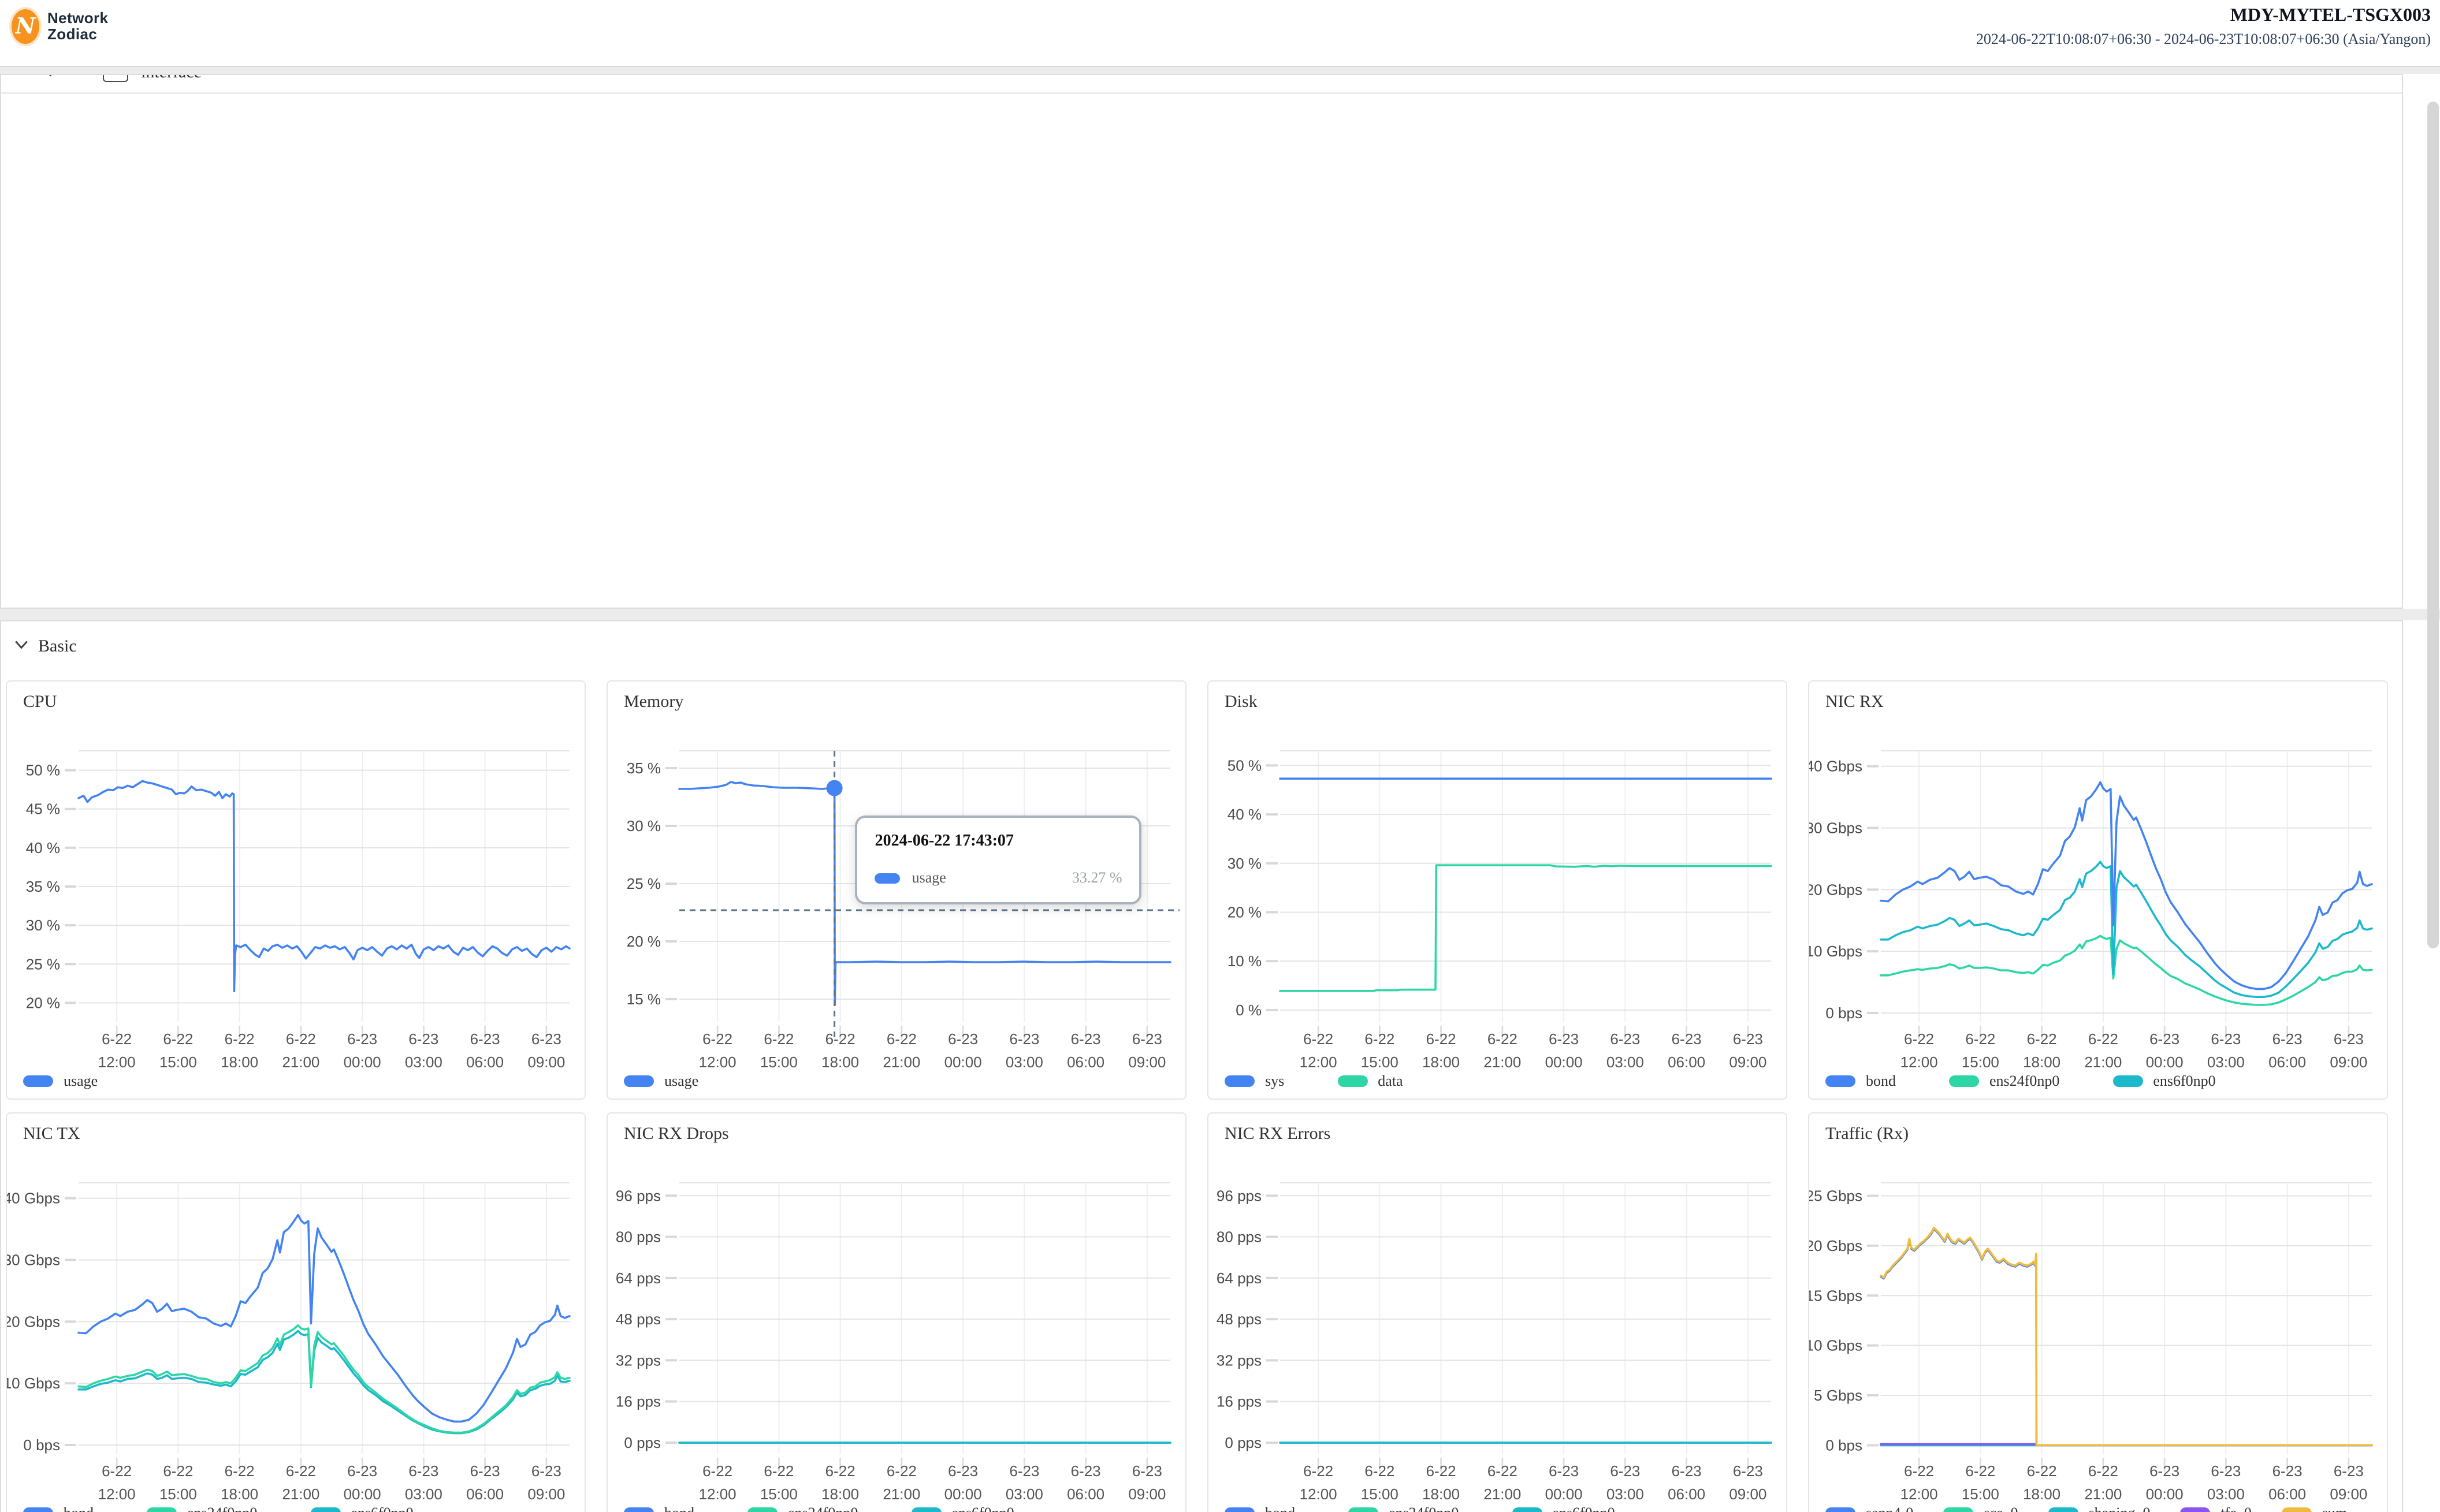  What do you see at coordinates (324, 1318) in the screenshot?
I see `series-line-bond` at bounding box center [324, 1318].